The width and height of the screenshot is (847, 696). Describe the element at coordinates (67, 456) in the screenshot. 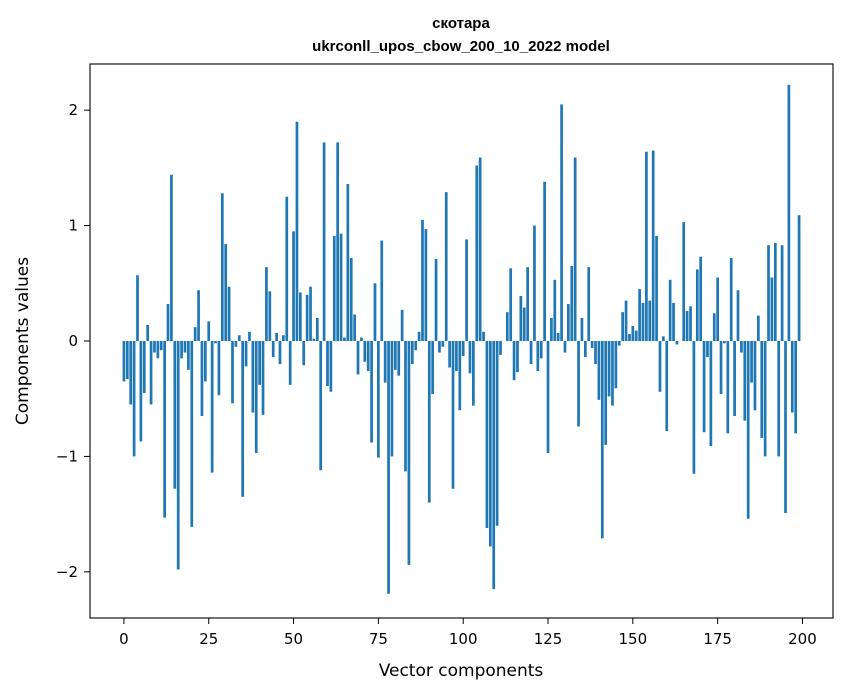

I see `y-tick-label: −1` at that location.